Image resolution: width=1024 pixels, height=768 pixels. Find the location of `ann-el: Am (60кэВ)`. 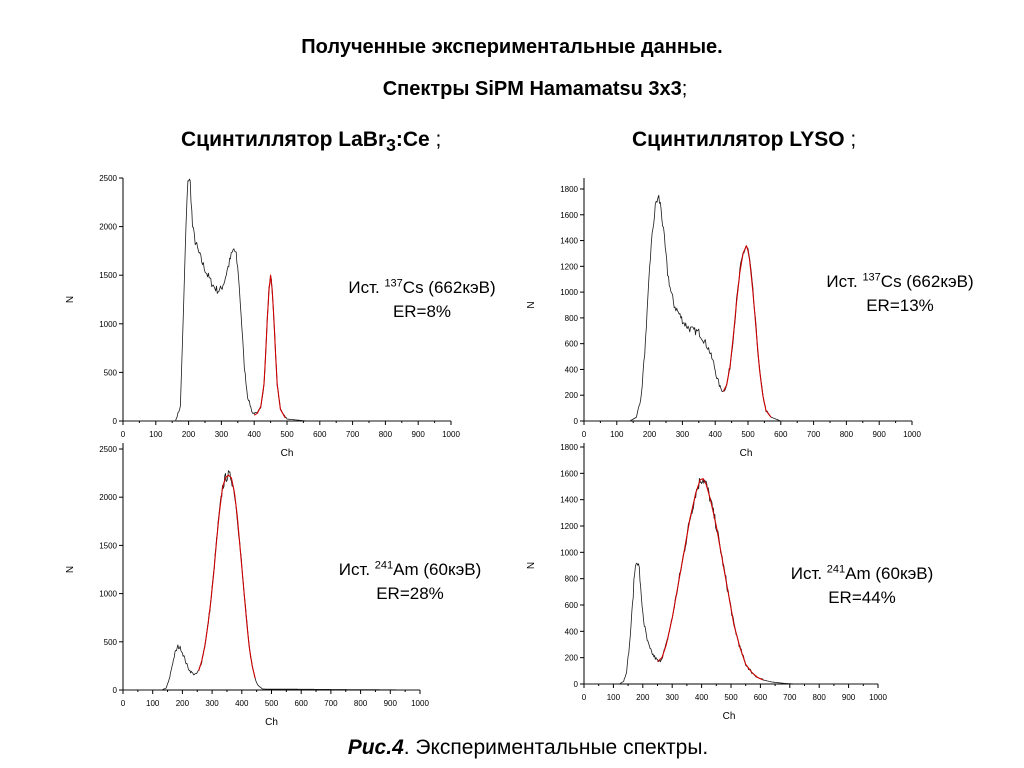

ann-el: Am (60кэВ) is located at coordinates (889, 573).